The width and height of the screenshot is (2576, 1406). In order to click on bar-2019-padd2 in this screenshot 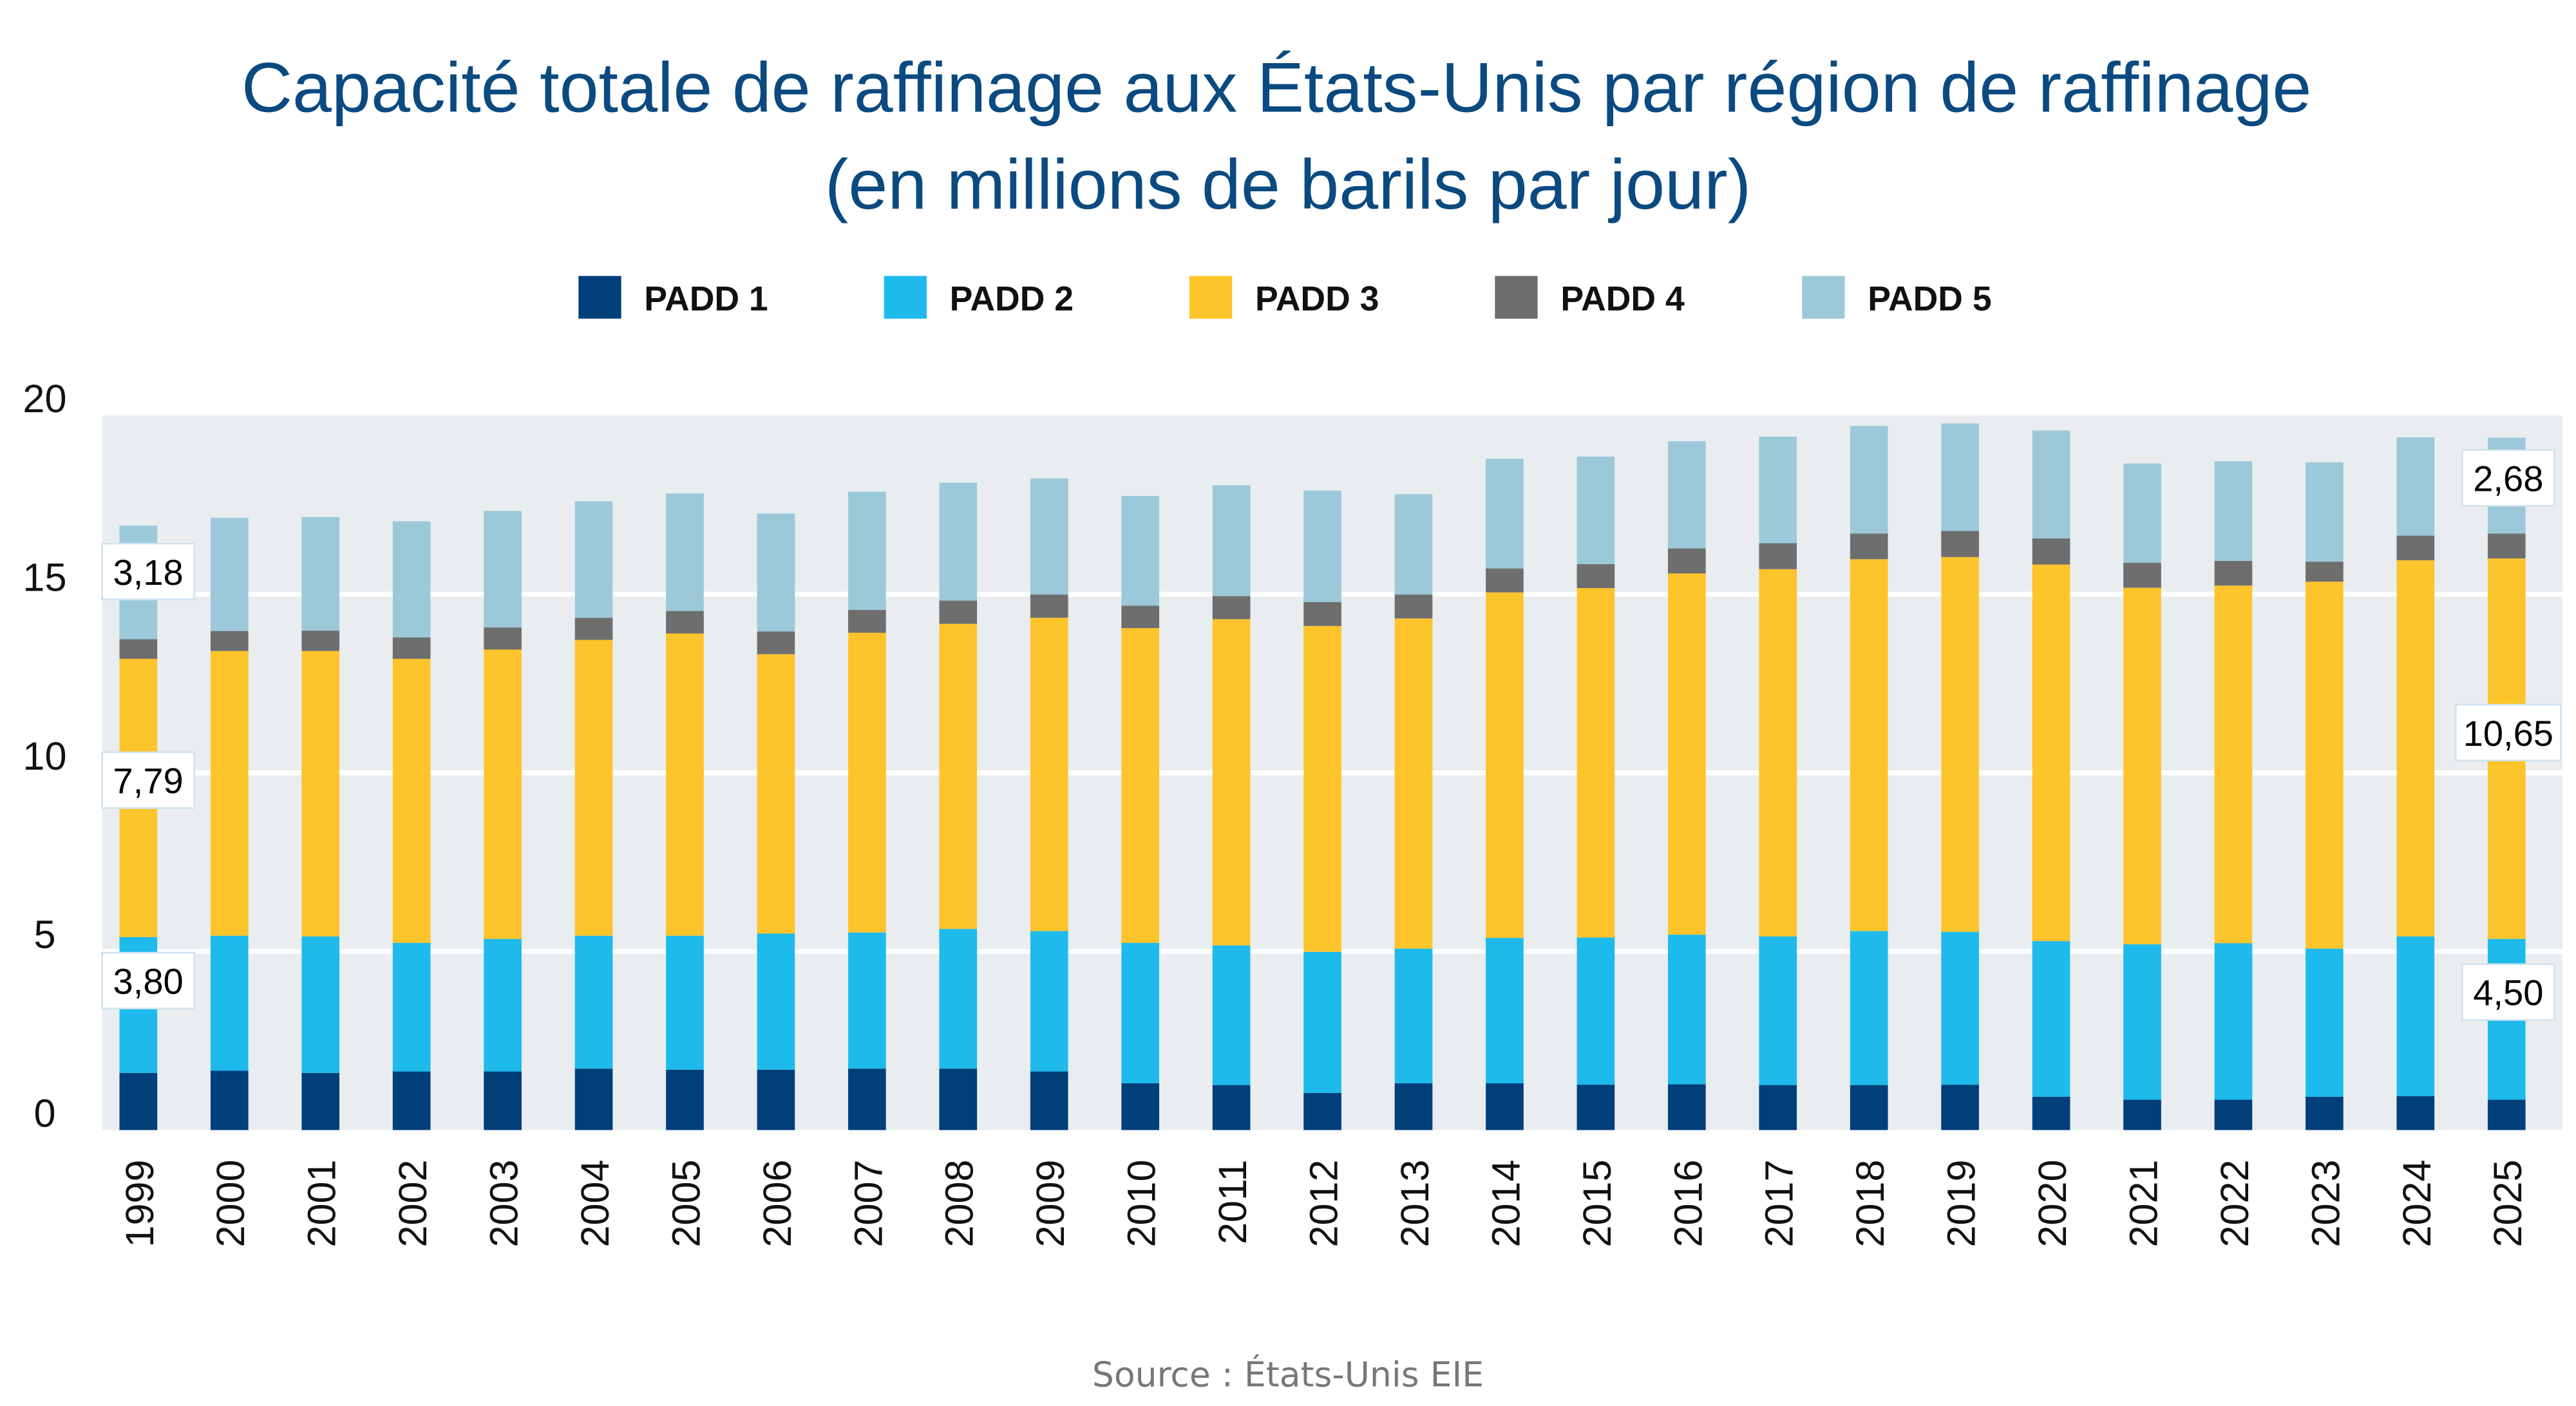, I will do `click(1960, 1008)`.